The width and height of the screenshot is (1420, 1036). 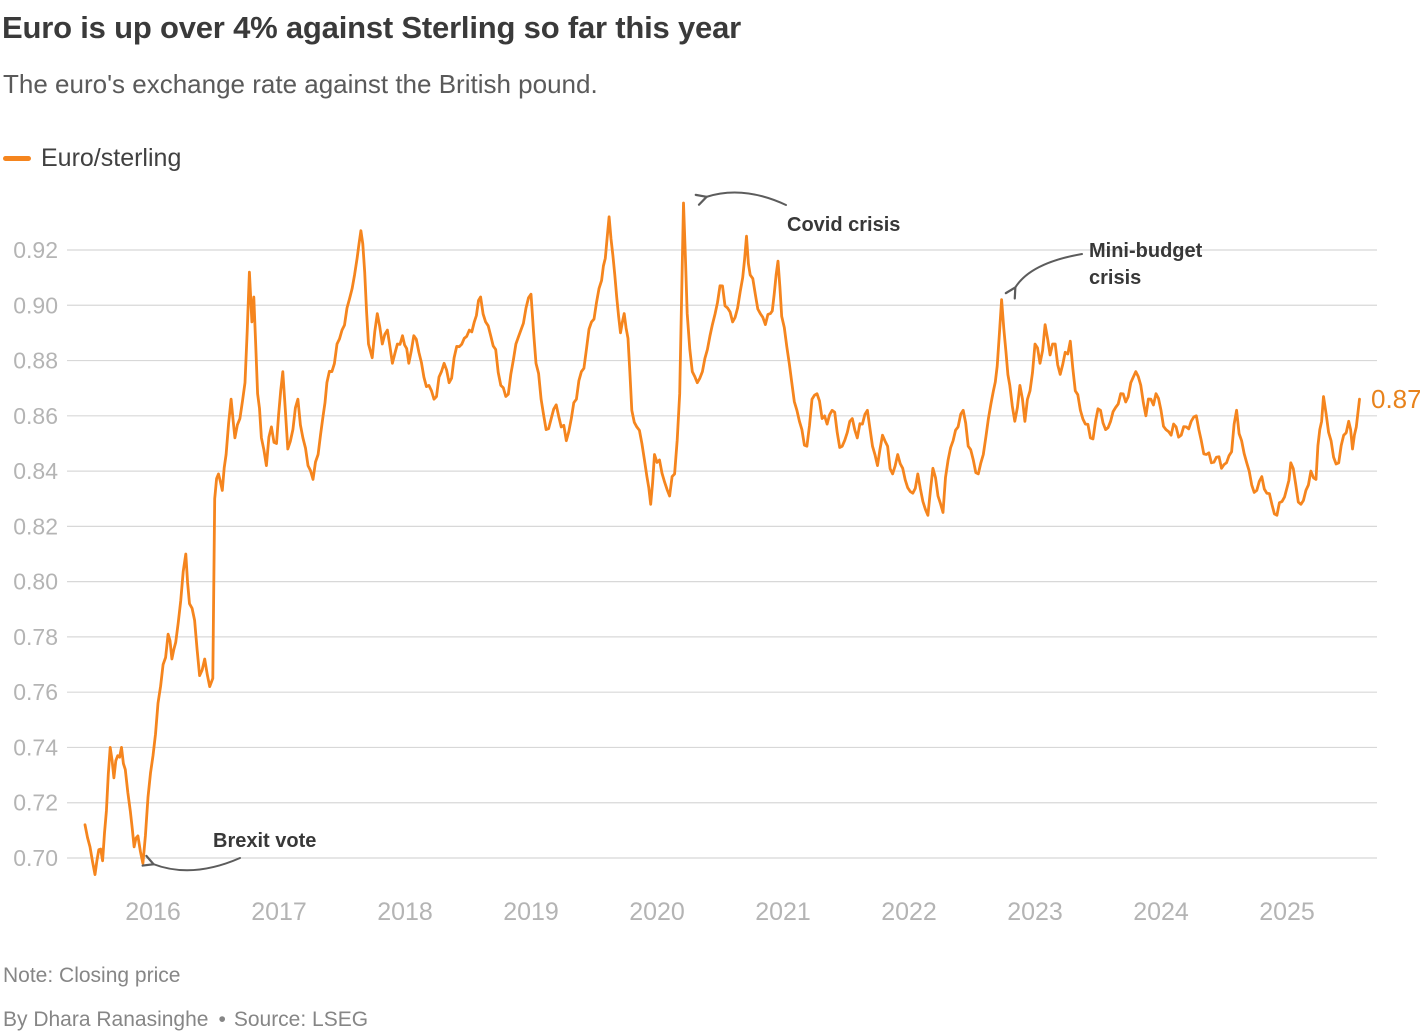 What do you see at coordinates (405, 912) in the screenshot?
I see `x-axis-tick-label: 2018` at bounding box center [405, 912].